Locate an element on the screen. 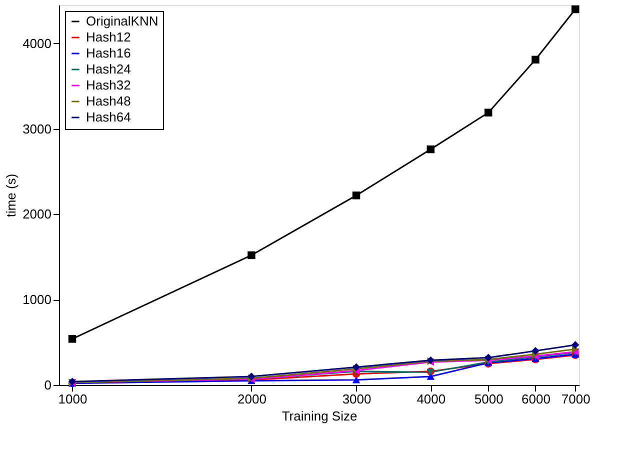 The width and height of the screenshot is (617, 460). legend-label: Hash24 is located at coordinates (108, 69).